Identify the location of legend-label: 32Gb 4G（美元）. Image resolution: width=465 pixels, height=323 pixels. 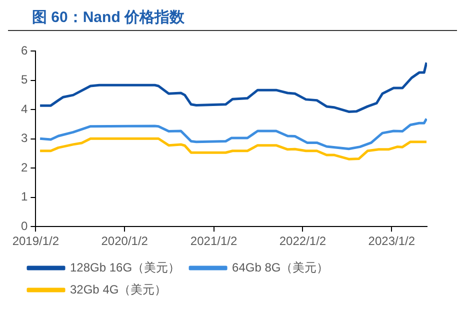
(118, 289).